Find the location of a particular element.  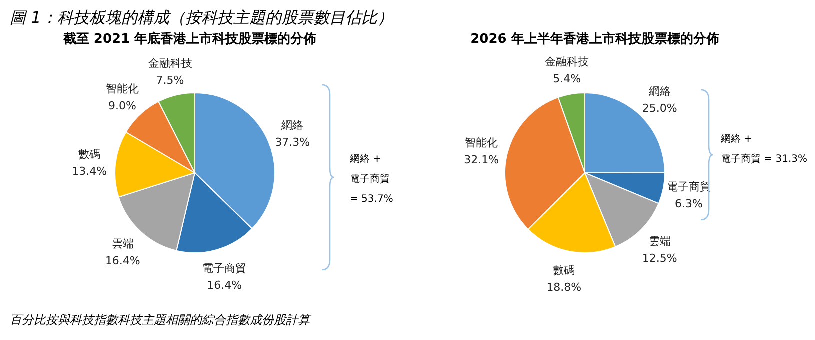

data-label: 37.3% is located at coordinates (292, 142).